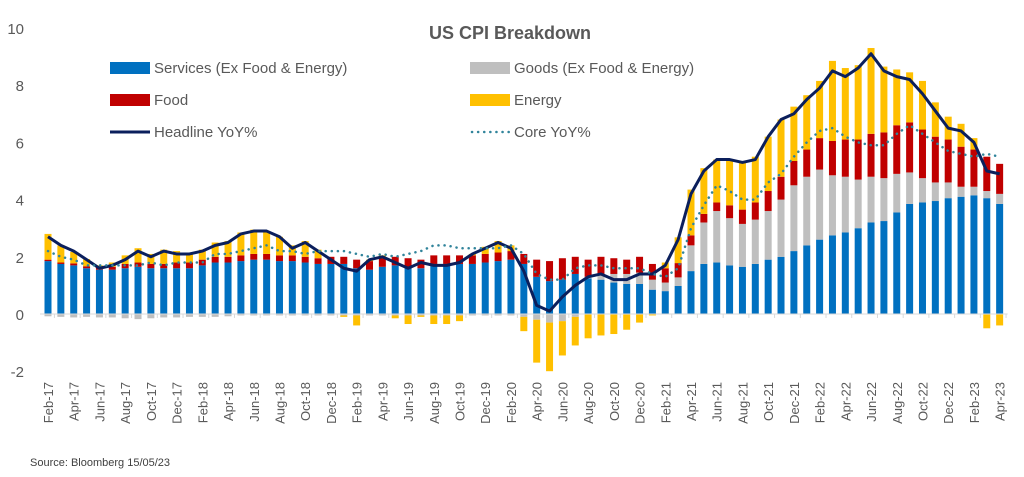 This screenshot has width=1024, height=477. I want to click on x-tick-label: Feb-22, so click(820, 402).